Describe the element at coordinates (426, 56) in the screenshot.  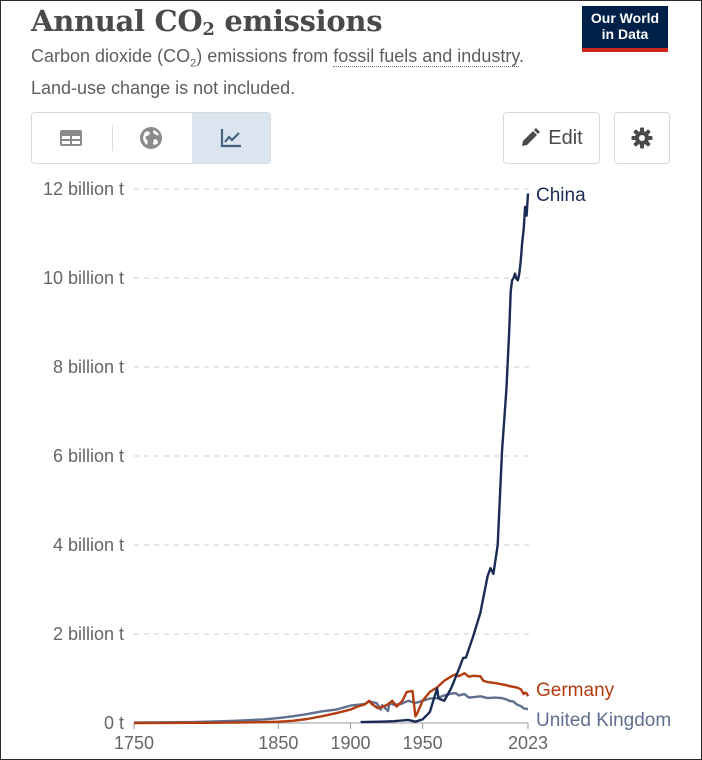
I see `fossil-fuels-link: fossil fuels and industry` at that location.